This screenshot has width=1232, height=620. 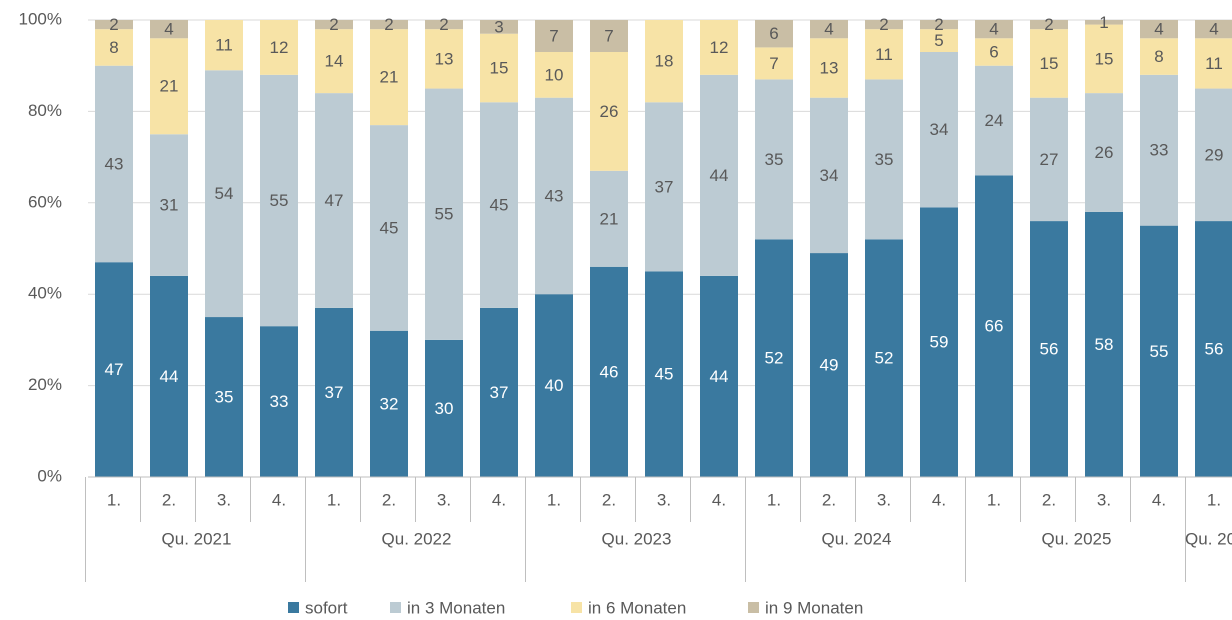 What do you see at coordinates (197, 538) in the screenshot?
I see `group-label: Qu. 2021` at bounding box center [197, 538].